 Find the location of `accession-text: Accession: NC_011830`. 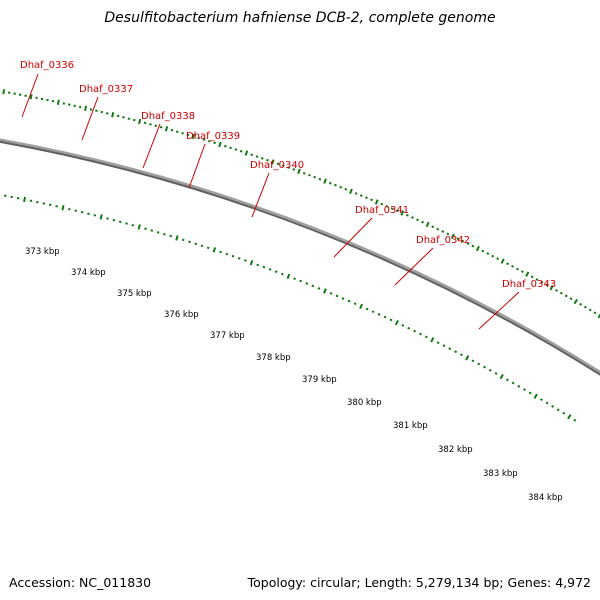

accession-text: Accession: NC_011830 is located at coordinates (80, 582).